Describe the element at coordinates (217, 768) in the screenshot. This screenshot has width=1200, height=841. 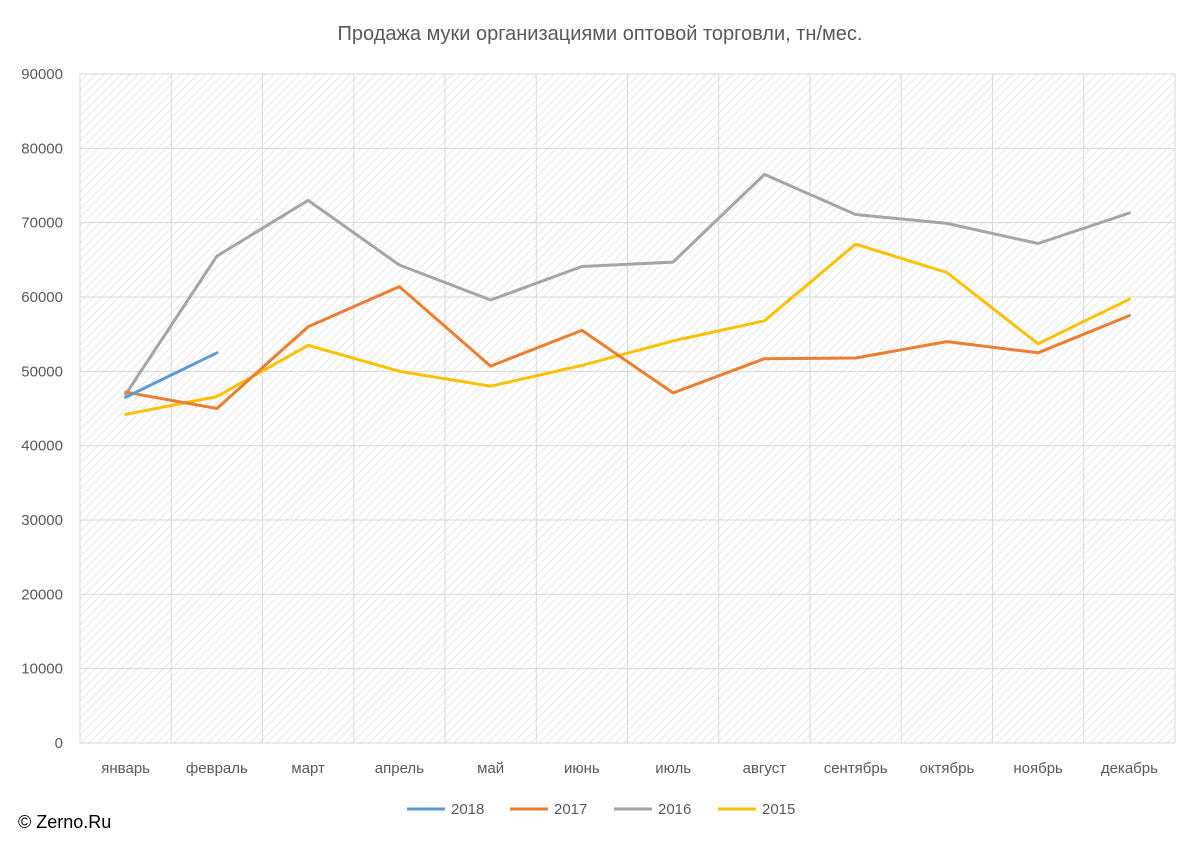
I see `x-tick-label: февраль` at that location.